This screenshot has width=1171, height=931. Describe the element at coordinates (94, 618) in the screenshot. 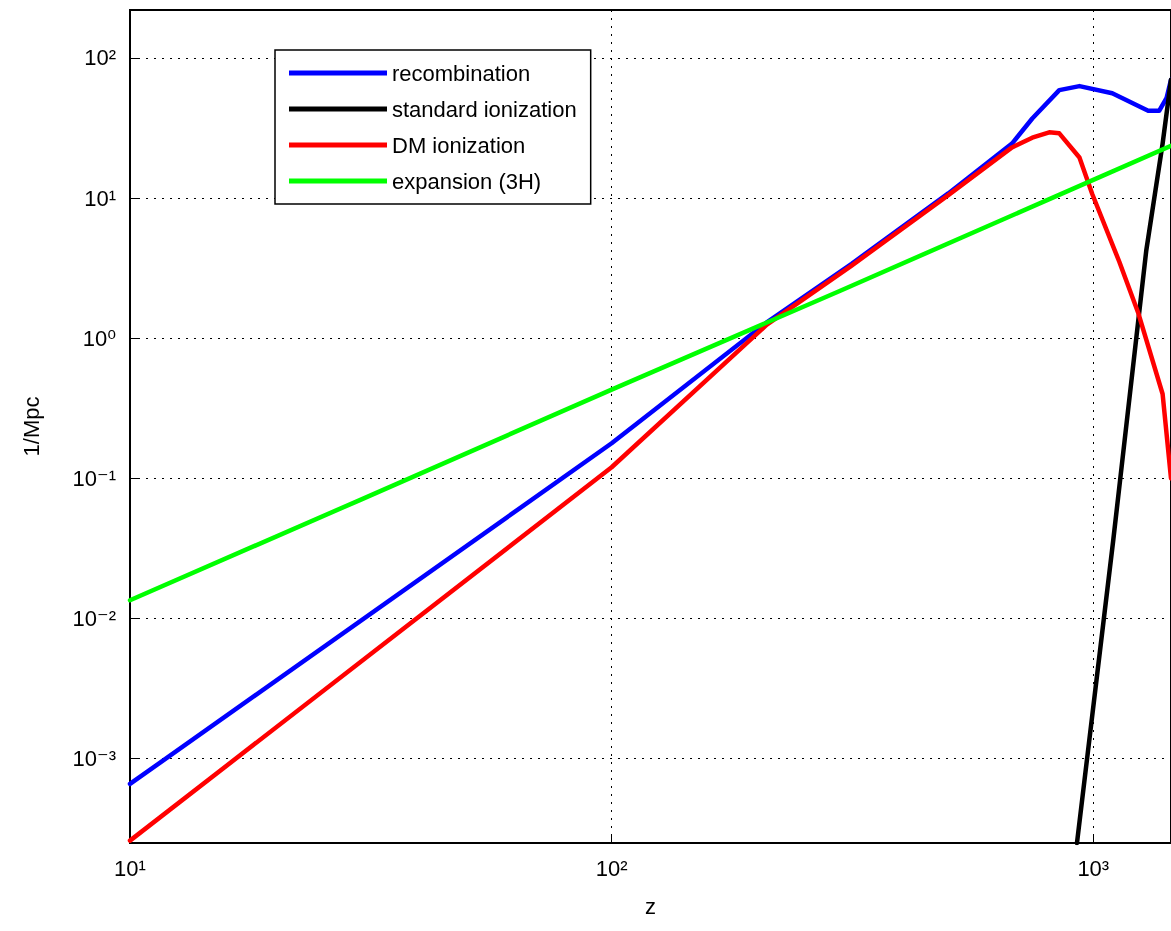

I see `y-tick-label: 10⁻²` at that location.